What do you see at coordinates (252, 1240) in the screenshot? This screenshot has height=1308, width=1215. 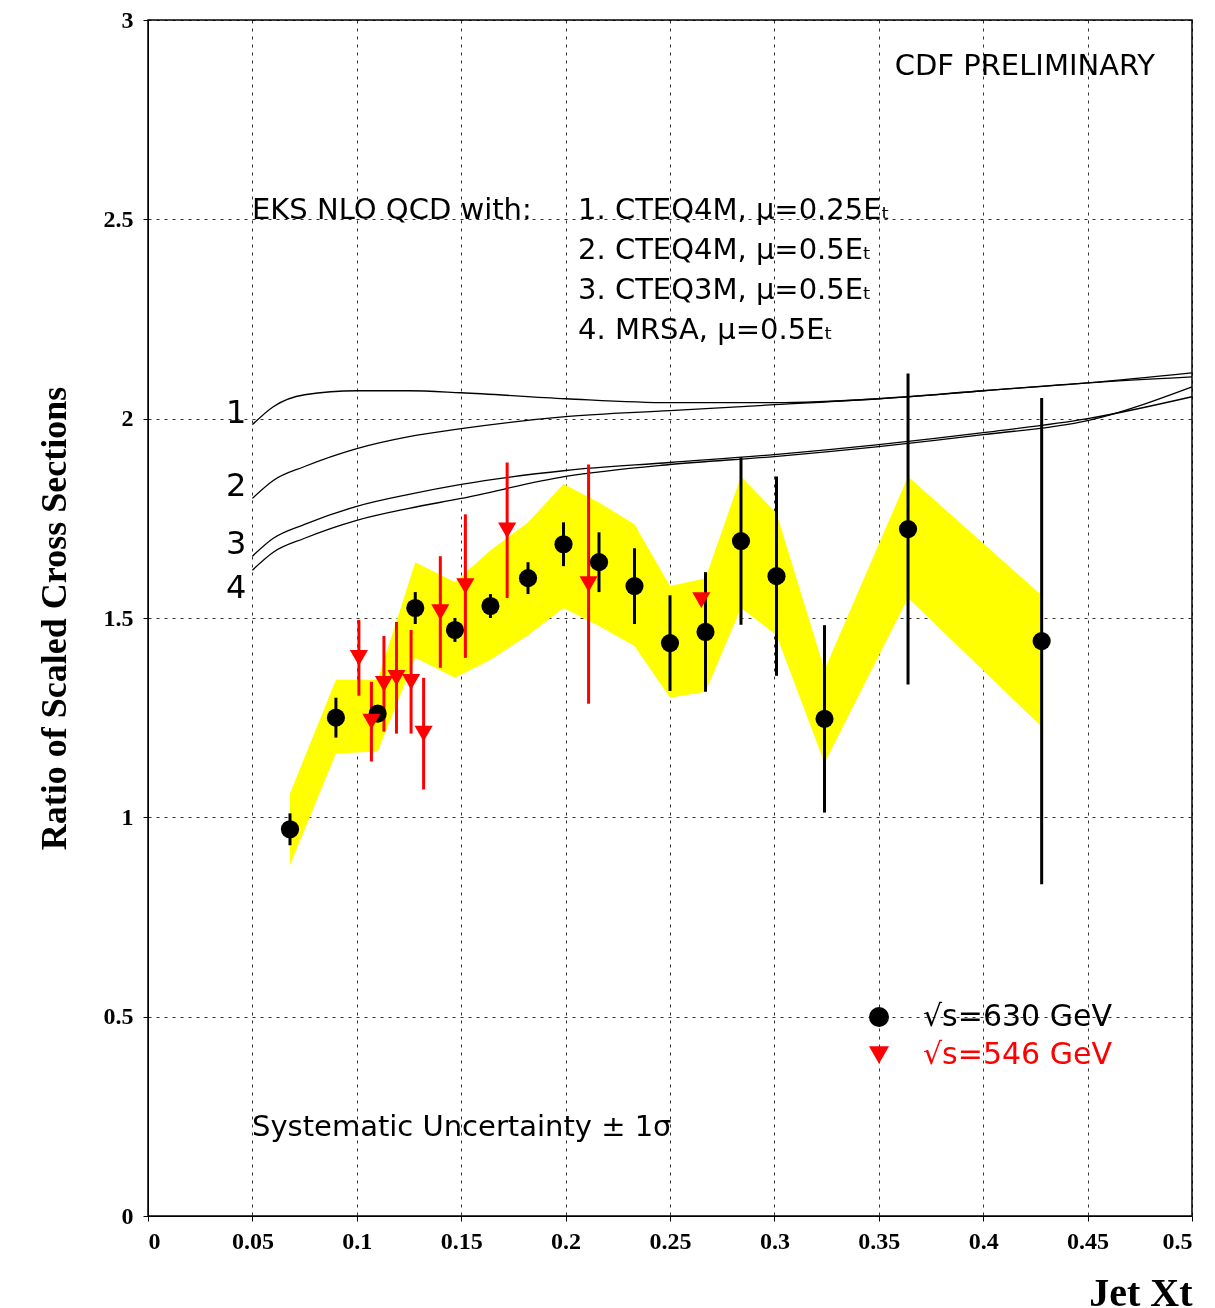 I see `x-tick-label: 0.05` at bounding box center [252, 1240].